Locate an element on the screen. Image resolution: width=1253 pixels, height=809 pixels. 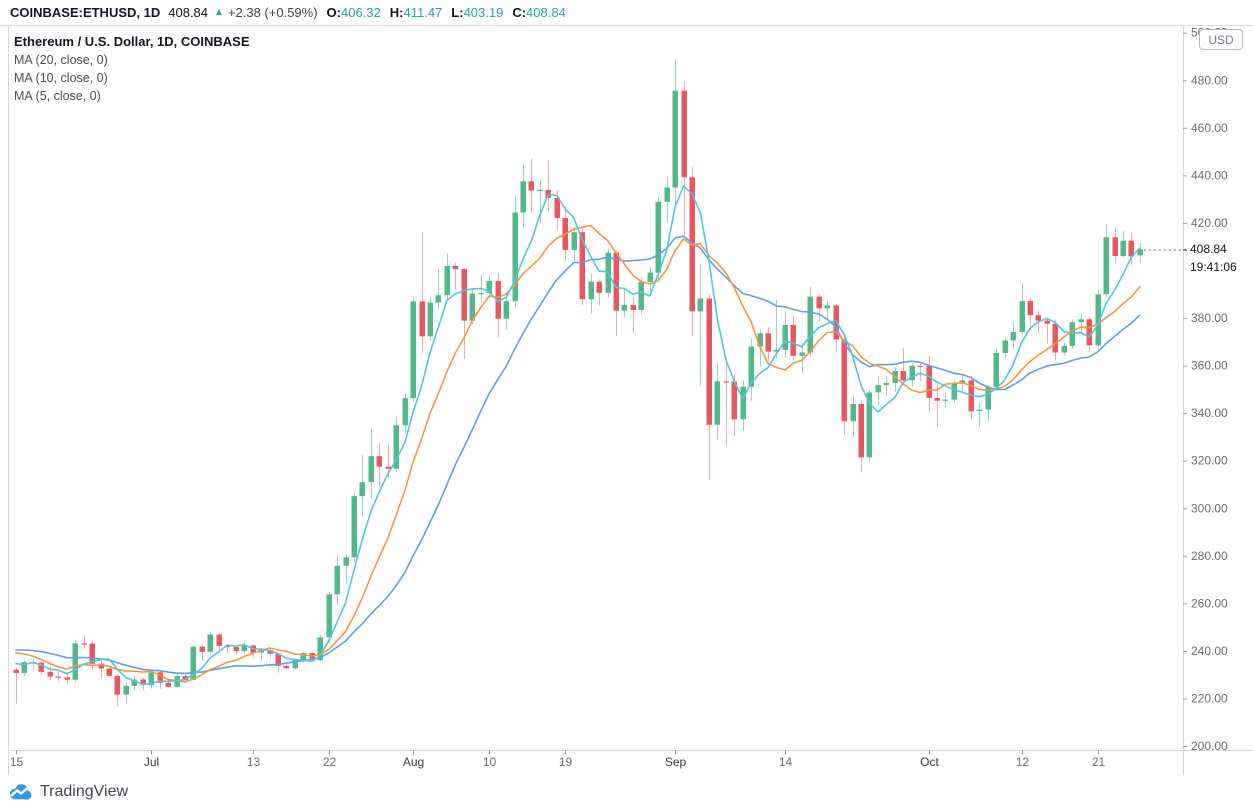
legend-ma5: MA (5, close, 0) is located at coordinates (57, 96).